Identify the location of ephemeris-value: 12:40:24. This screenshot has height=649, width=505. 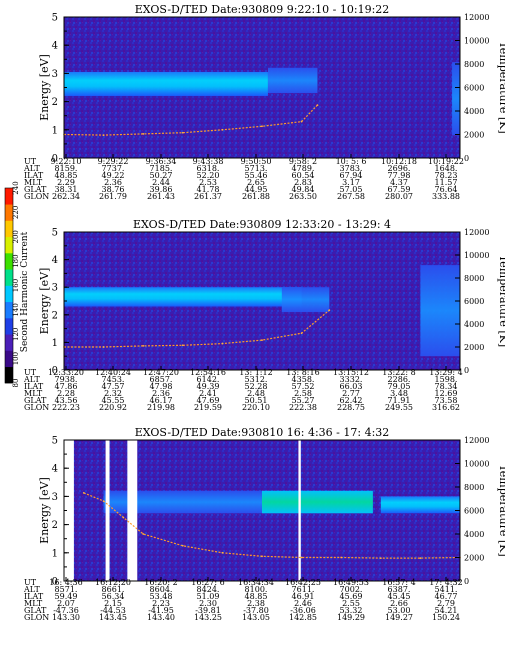
(113, 372).